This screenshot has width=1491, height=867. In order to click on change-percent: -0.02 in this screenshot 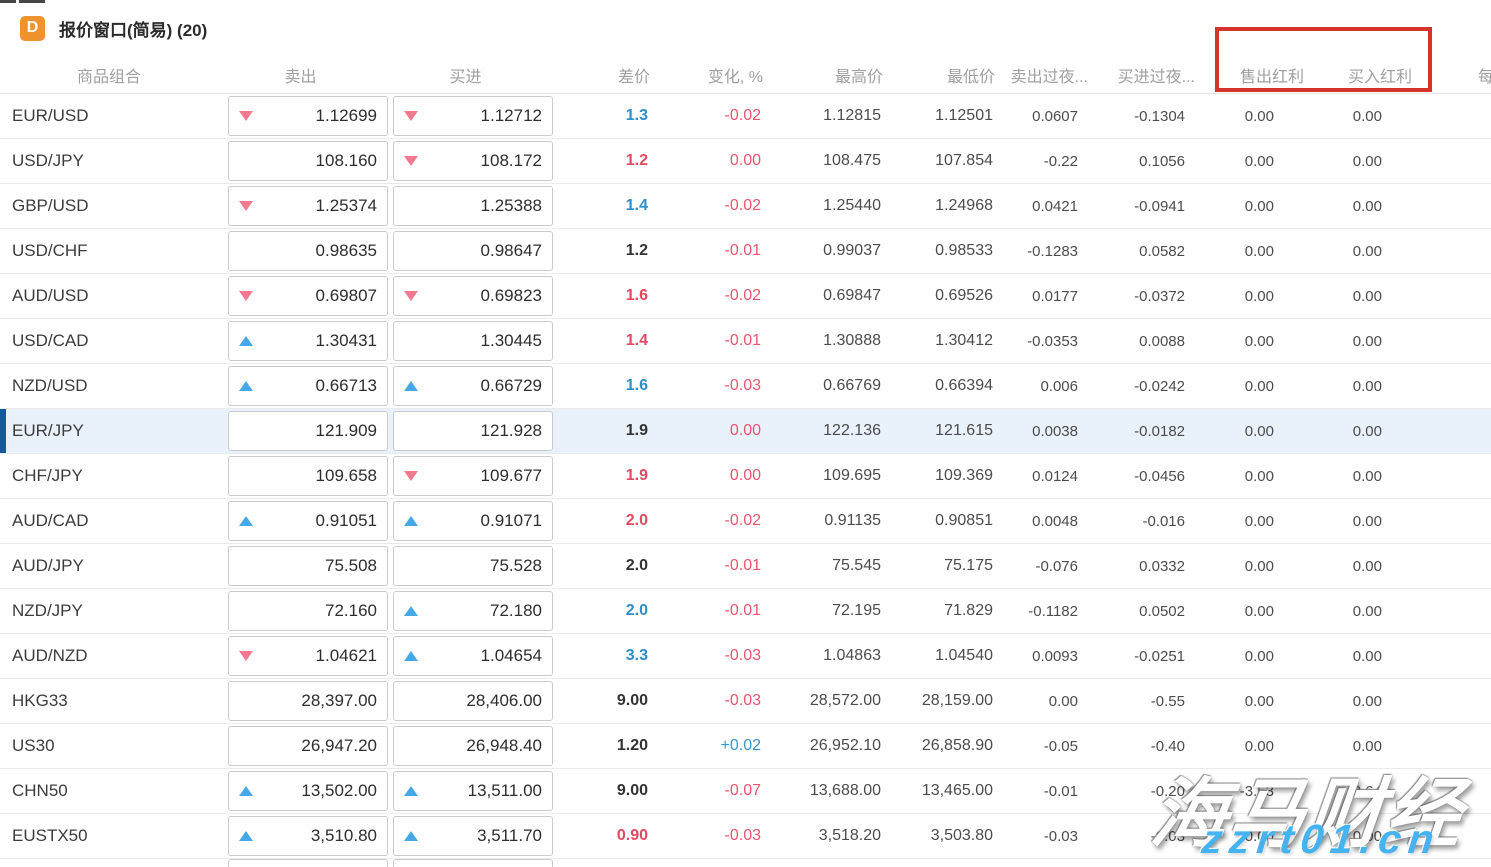, I will do `click(742, 205)`.